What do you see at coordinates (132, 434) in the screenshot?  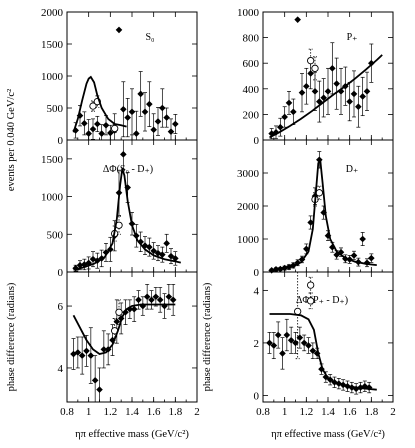 I see `x-axis-title: ηπ effective mass (GeV/c²)` at bounding box center [132, 434].